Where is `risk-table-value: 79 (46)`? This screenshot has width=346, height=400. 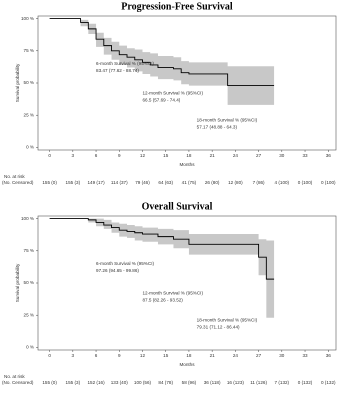
risk-table-value: 79 (46) is located at coordinates (142, 182).